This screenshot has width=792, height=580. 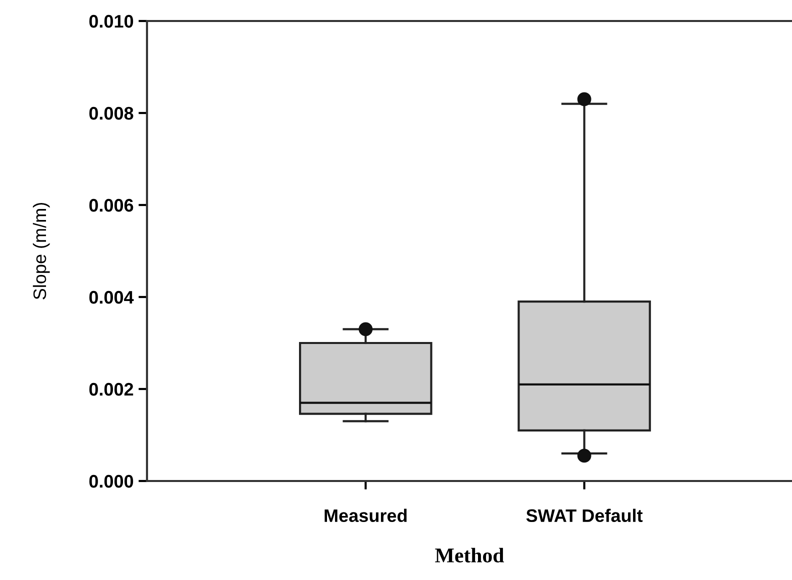 What do you see at coordinates (365, 515) in the screenshot?
I see `x-tick-label: Measured` at bounding box center [365, 515].